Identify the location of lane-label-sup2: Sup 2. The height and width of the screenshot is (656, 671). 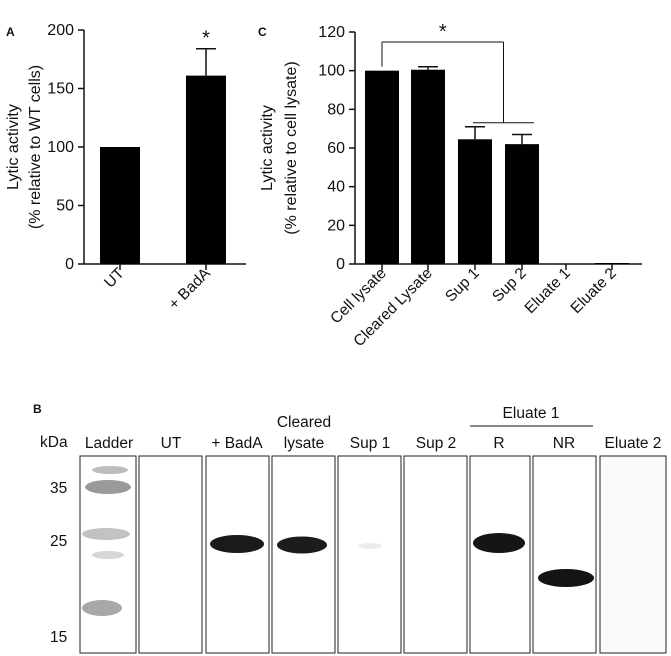
(436, 443).